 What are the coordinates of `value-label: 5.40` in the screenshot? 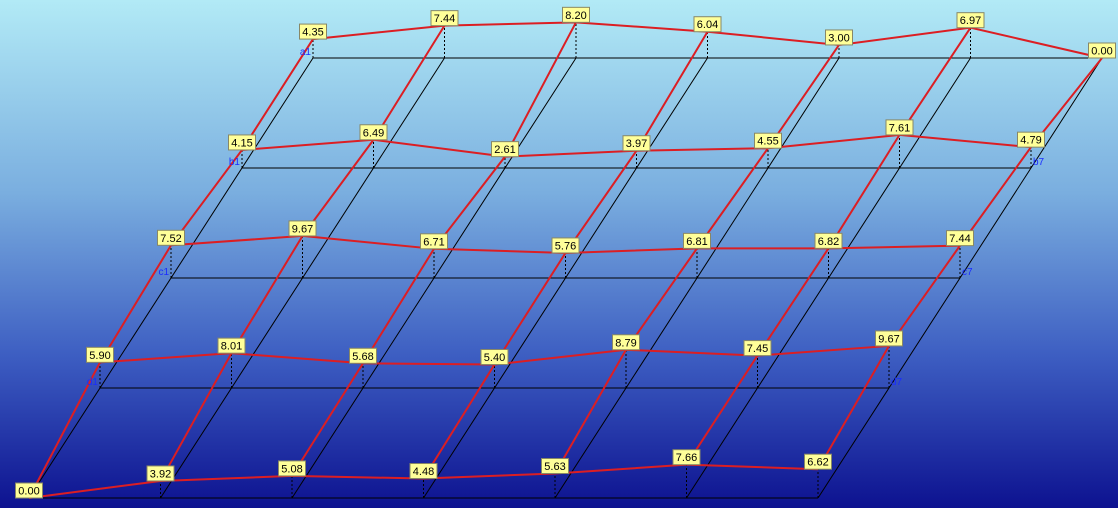 It's located at (494, 357).